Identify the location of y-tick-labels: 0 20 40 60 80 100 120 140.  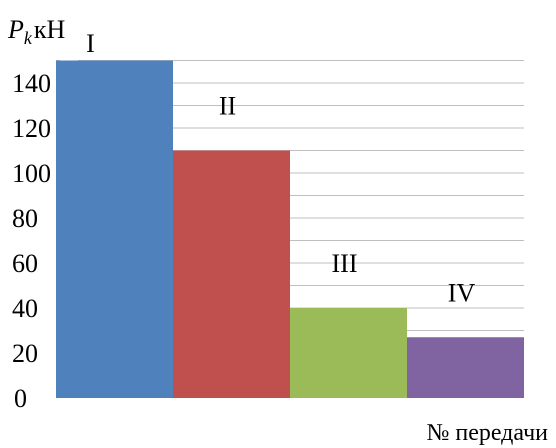
(31, 241).